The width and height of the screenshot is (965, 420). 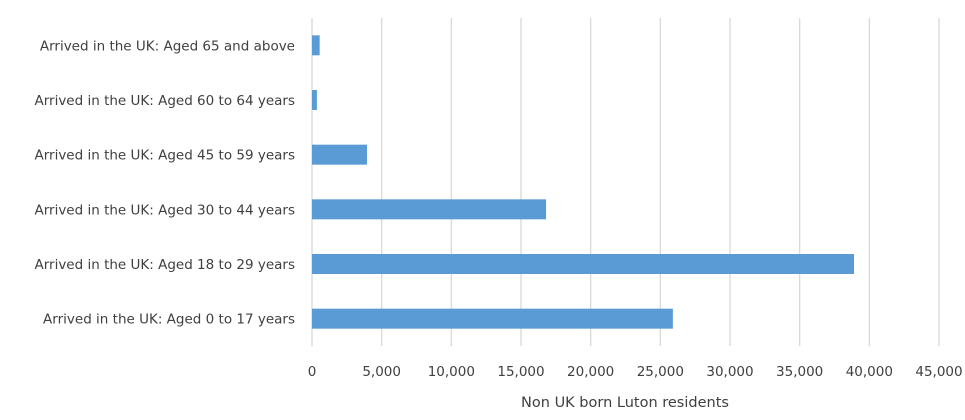 I want to click on x-tick-label: 10,000, so click(x=451, y=372).